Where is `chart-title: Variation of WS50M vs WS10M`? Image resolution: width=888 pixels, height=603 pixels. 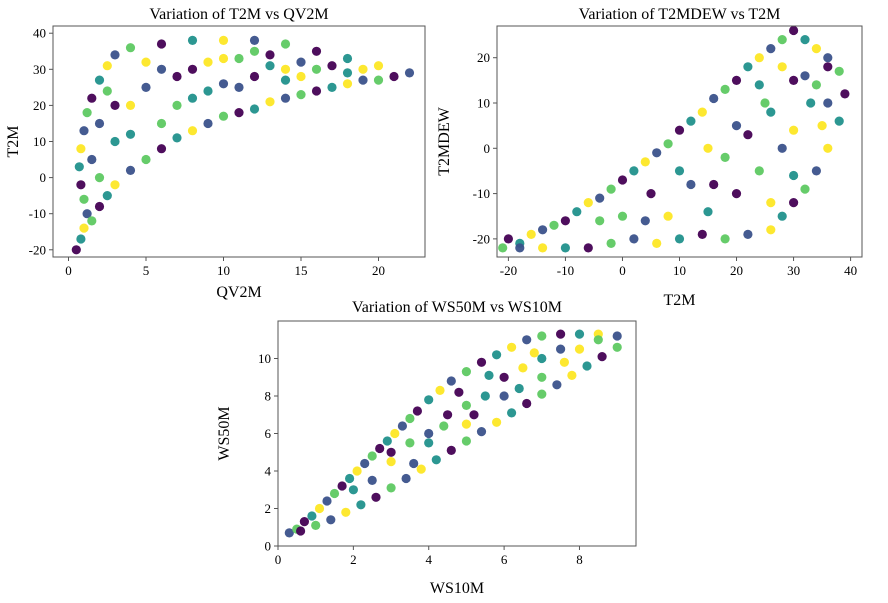
chart-title: Variation of WS50M vs WS10M is located at coordinates (457, 307).